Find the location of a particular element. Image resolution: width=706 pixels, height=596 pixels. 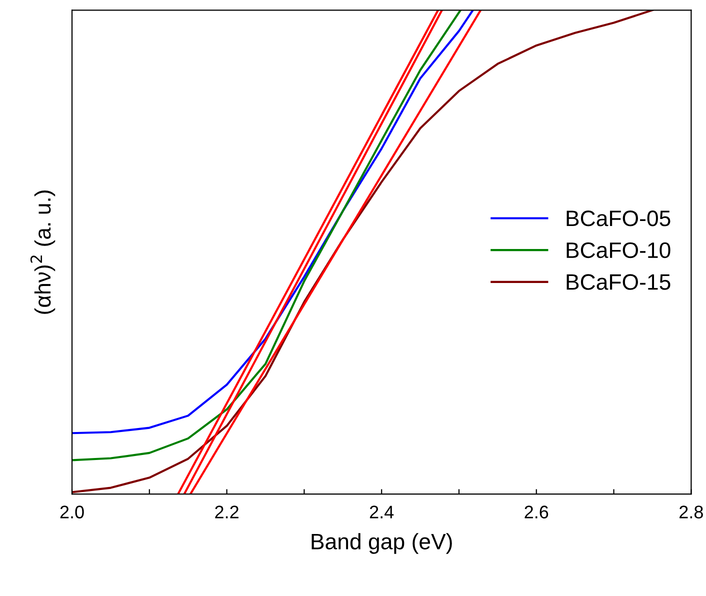

x-axis-title: Band gap (eV) is located at coordinates (382, 543).